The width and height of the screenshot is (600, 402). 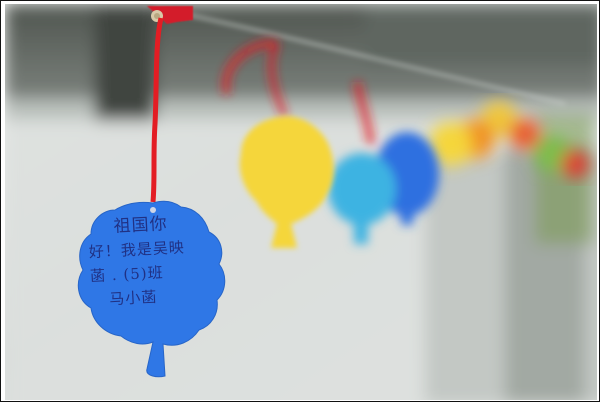 I want to click on blue-tree-tag, so click(x=151, y=289).